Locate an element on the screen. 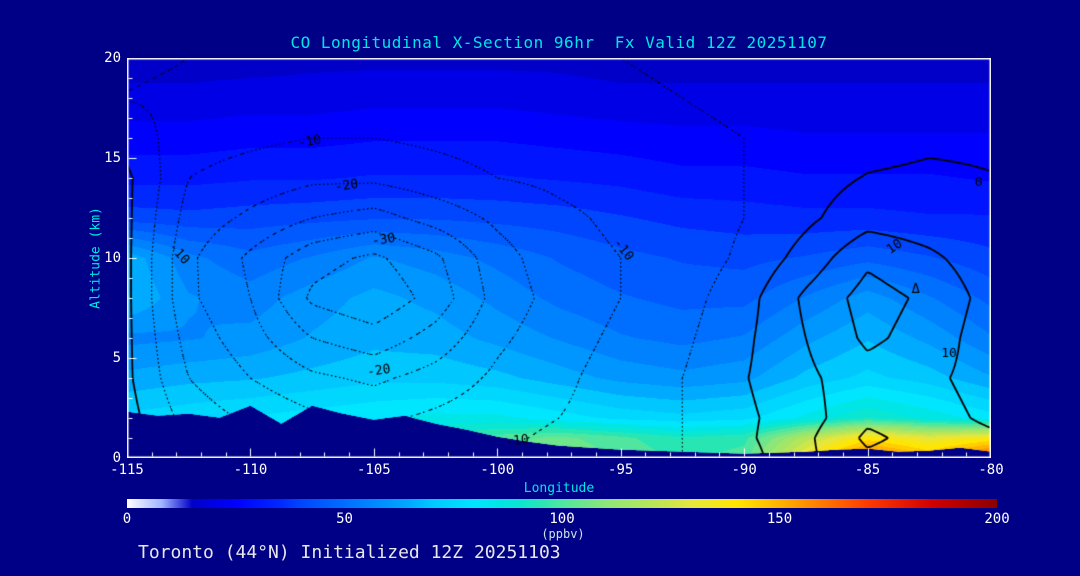 This screenshot has width=1080, height=576. colorbar-tick-label: 100 is located at coordinates (562, 519).